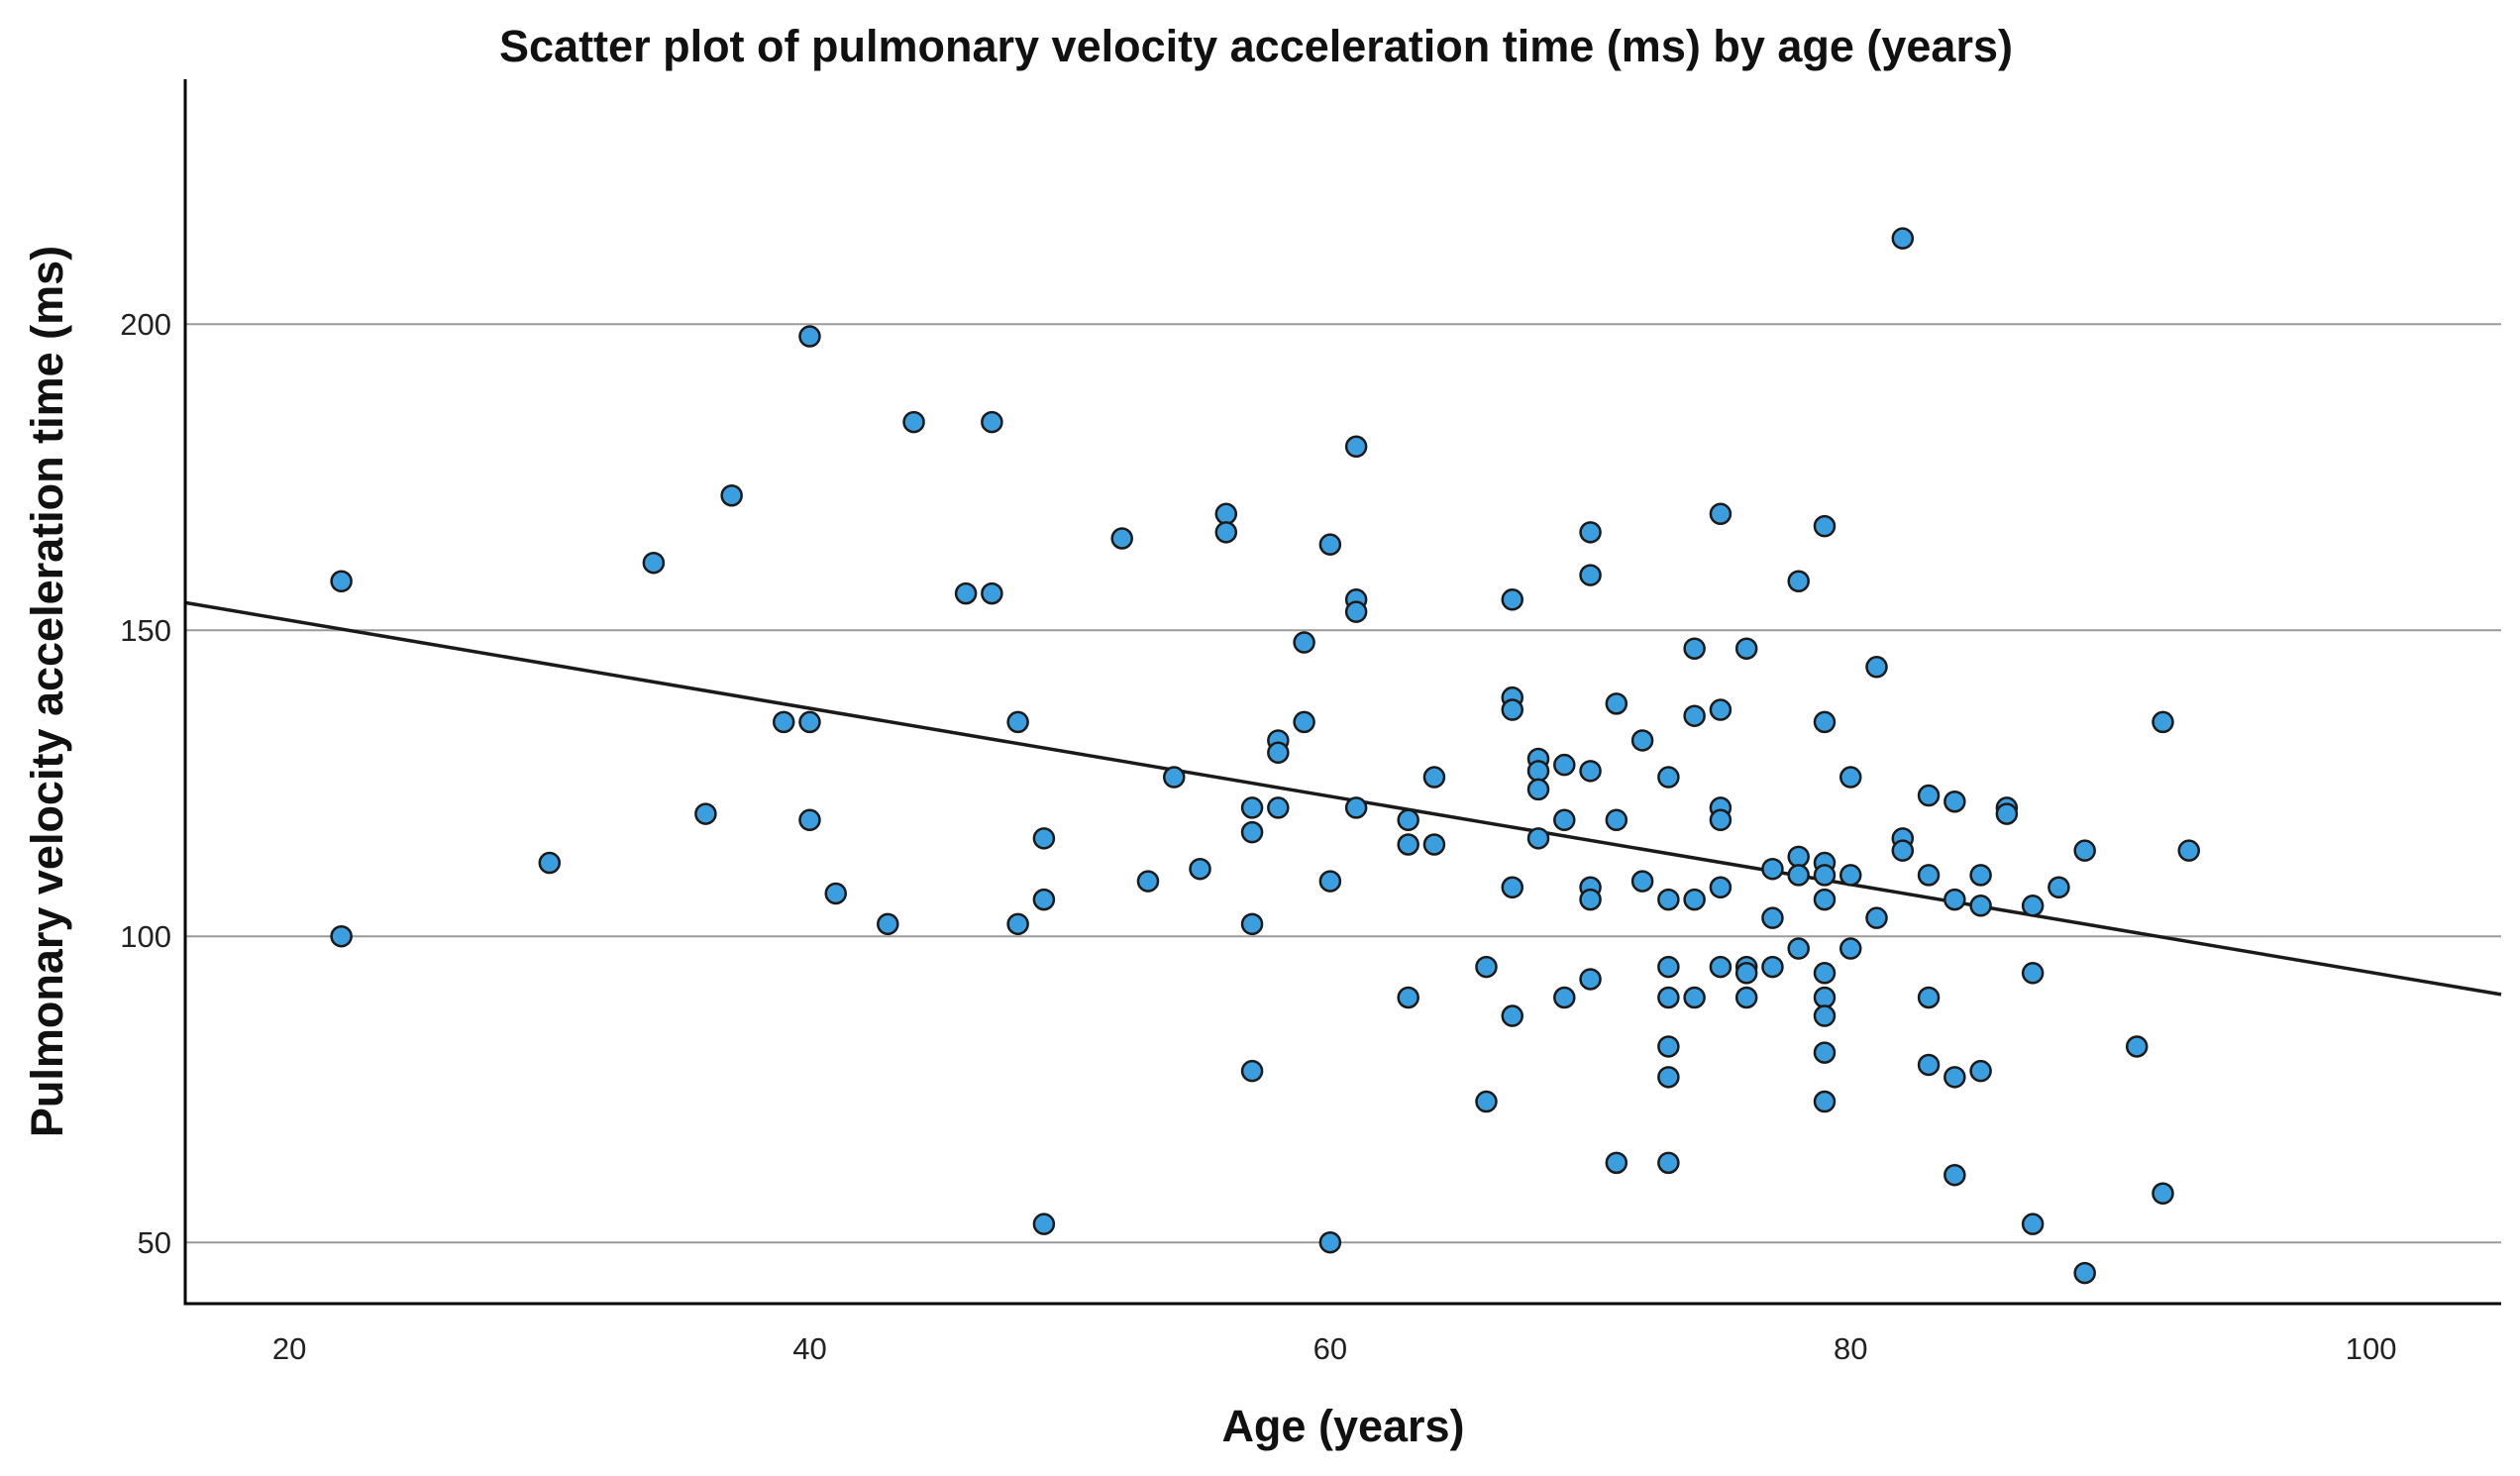 The image size is (2520, 1476). Describe the element at coordinates (1330, 1349) in the screenshot. I see `x-tick-label: 60` at that location.